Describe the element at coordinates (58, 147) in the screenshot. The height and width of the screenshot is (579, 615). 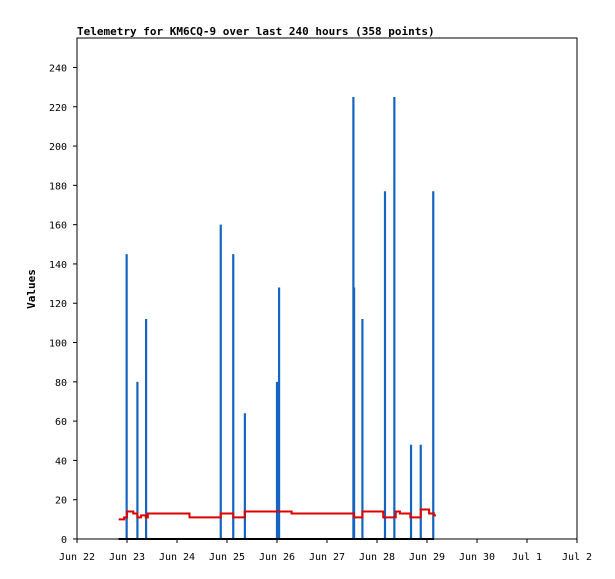
I see `y-tick-label: 200` at that location.